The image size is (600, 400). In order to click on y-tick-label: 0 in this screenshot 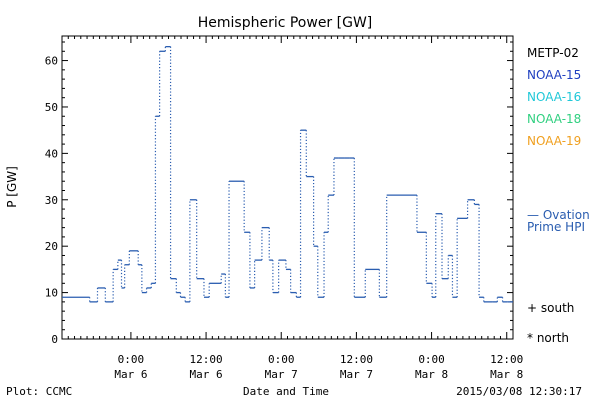, I will do `click(54, 339)`.